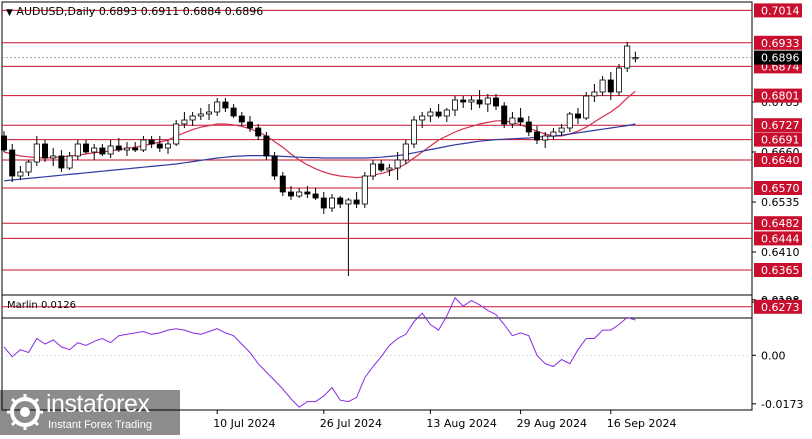  I want to click on ohlc-values: 0.6893 0.6911 0.6884 0.6896, so click(181, 11).